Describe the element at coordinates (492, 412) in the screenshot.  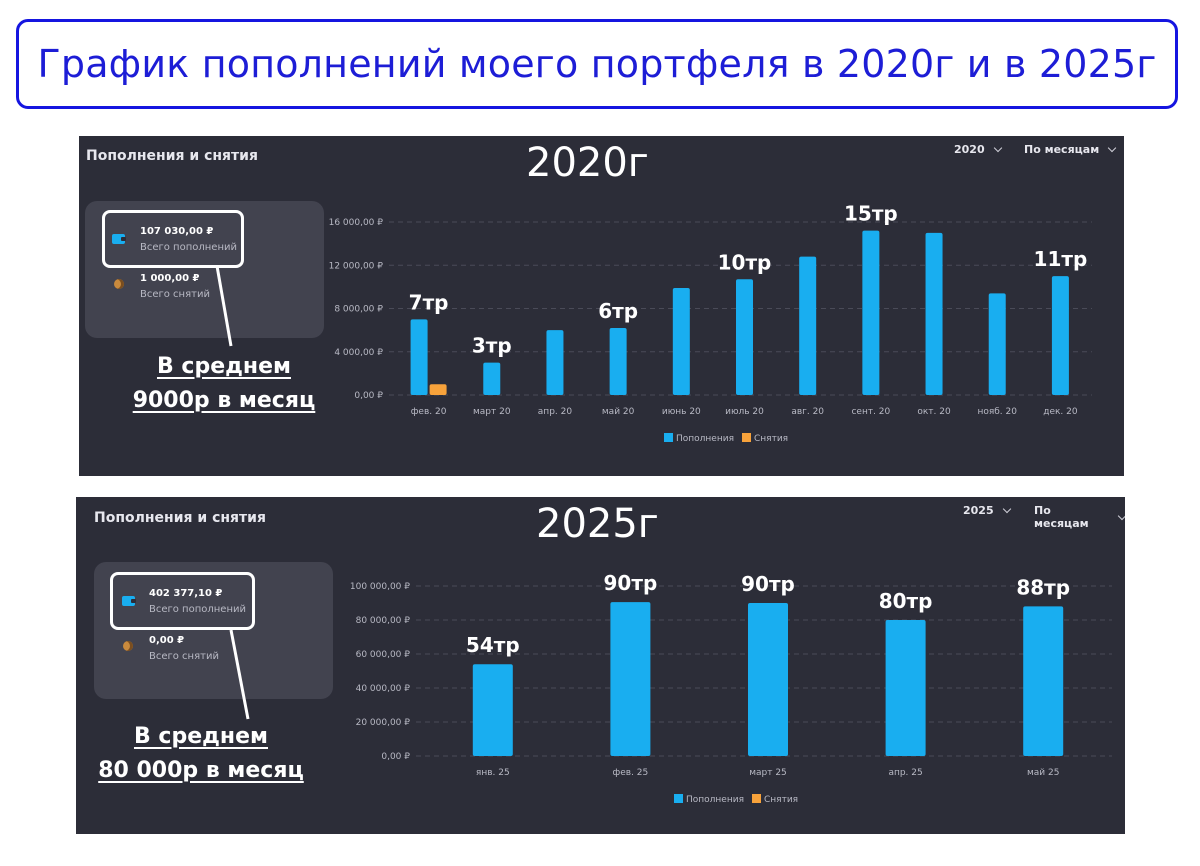
I see `x-tick-label: март 20` at that location.